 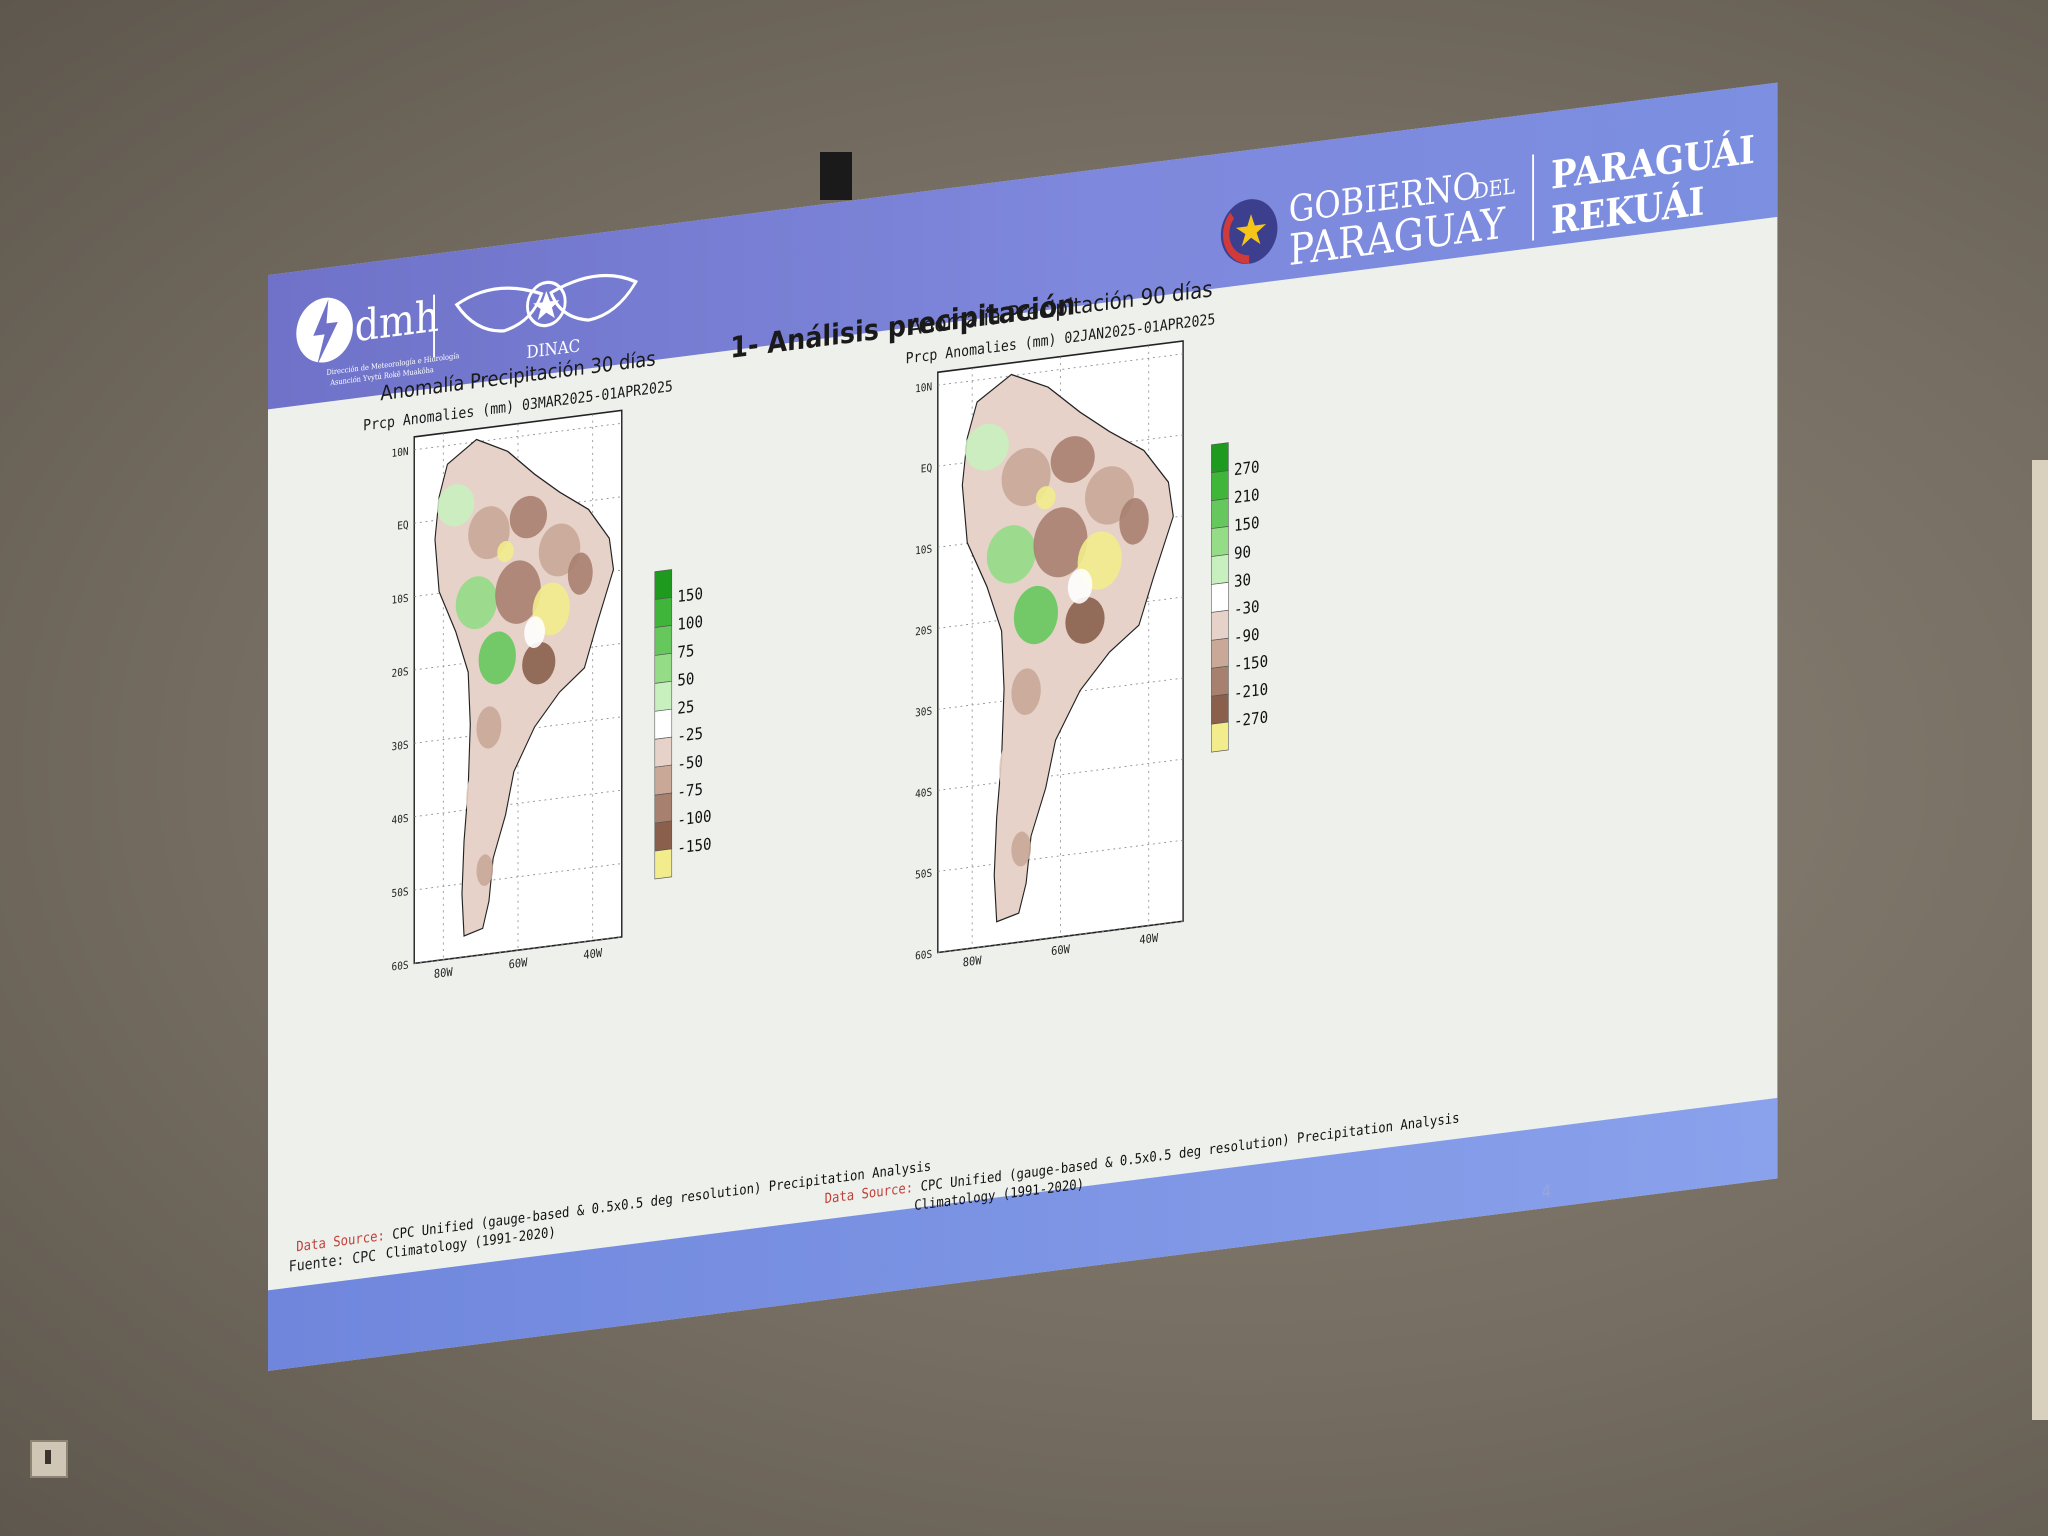 What do you see at coordinates (685, 651) in the screenshot?
I see `legend-label: 75` at bounding box center [685, 651].